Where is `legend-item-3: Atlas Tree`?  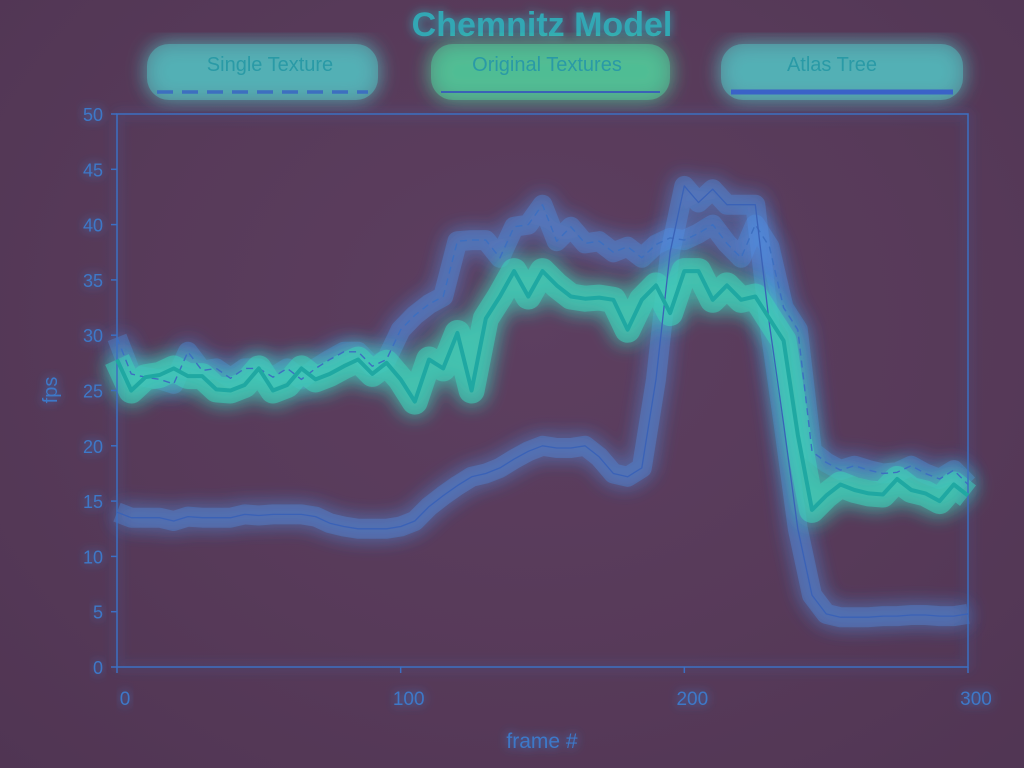 legend-item-3: Atlas Tree is located at coordinates (842, 72).